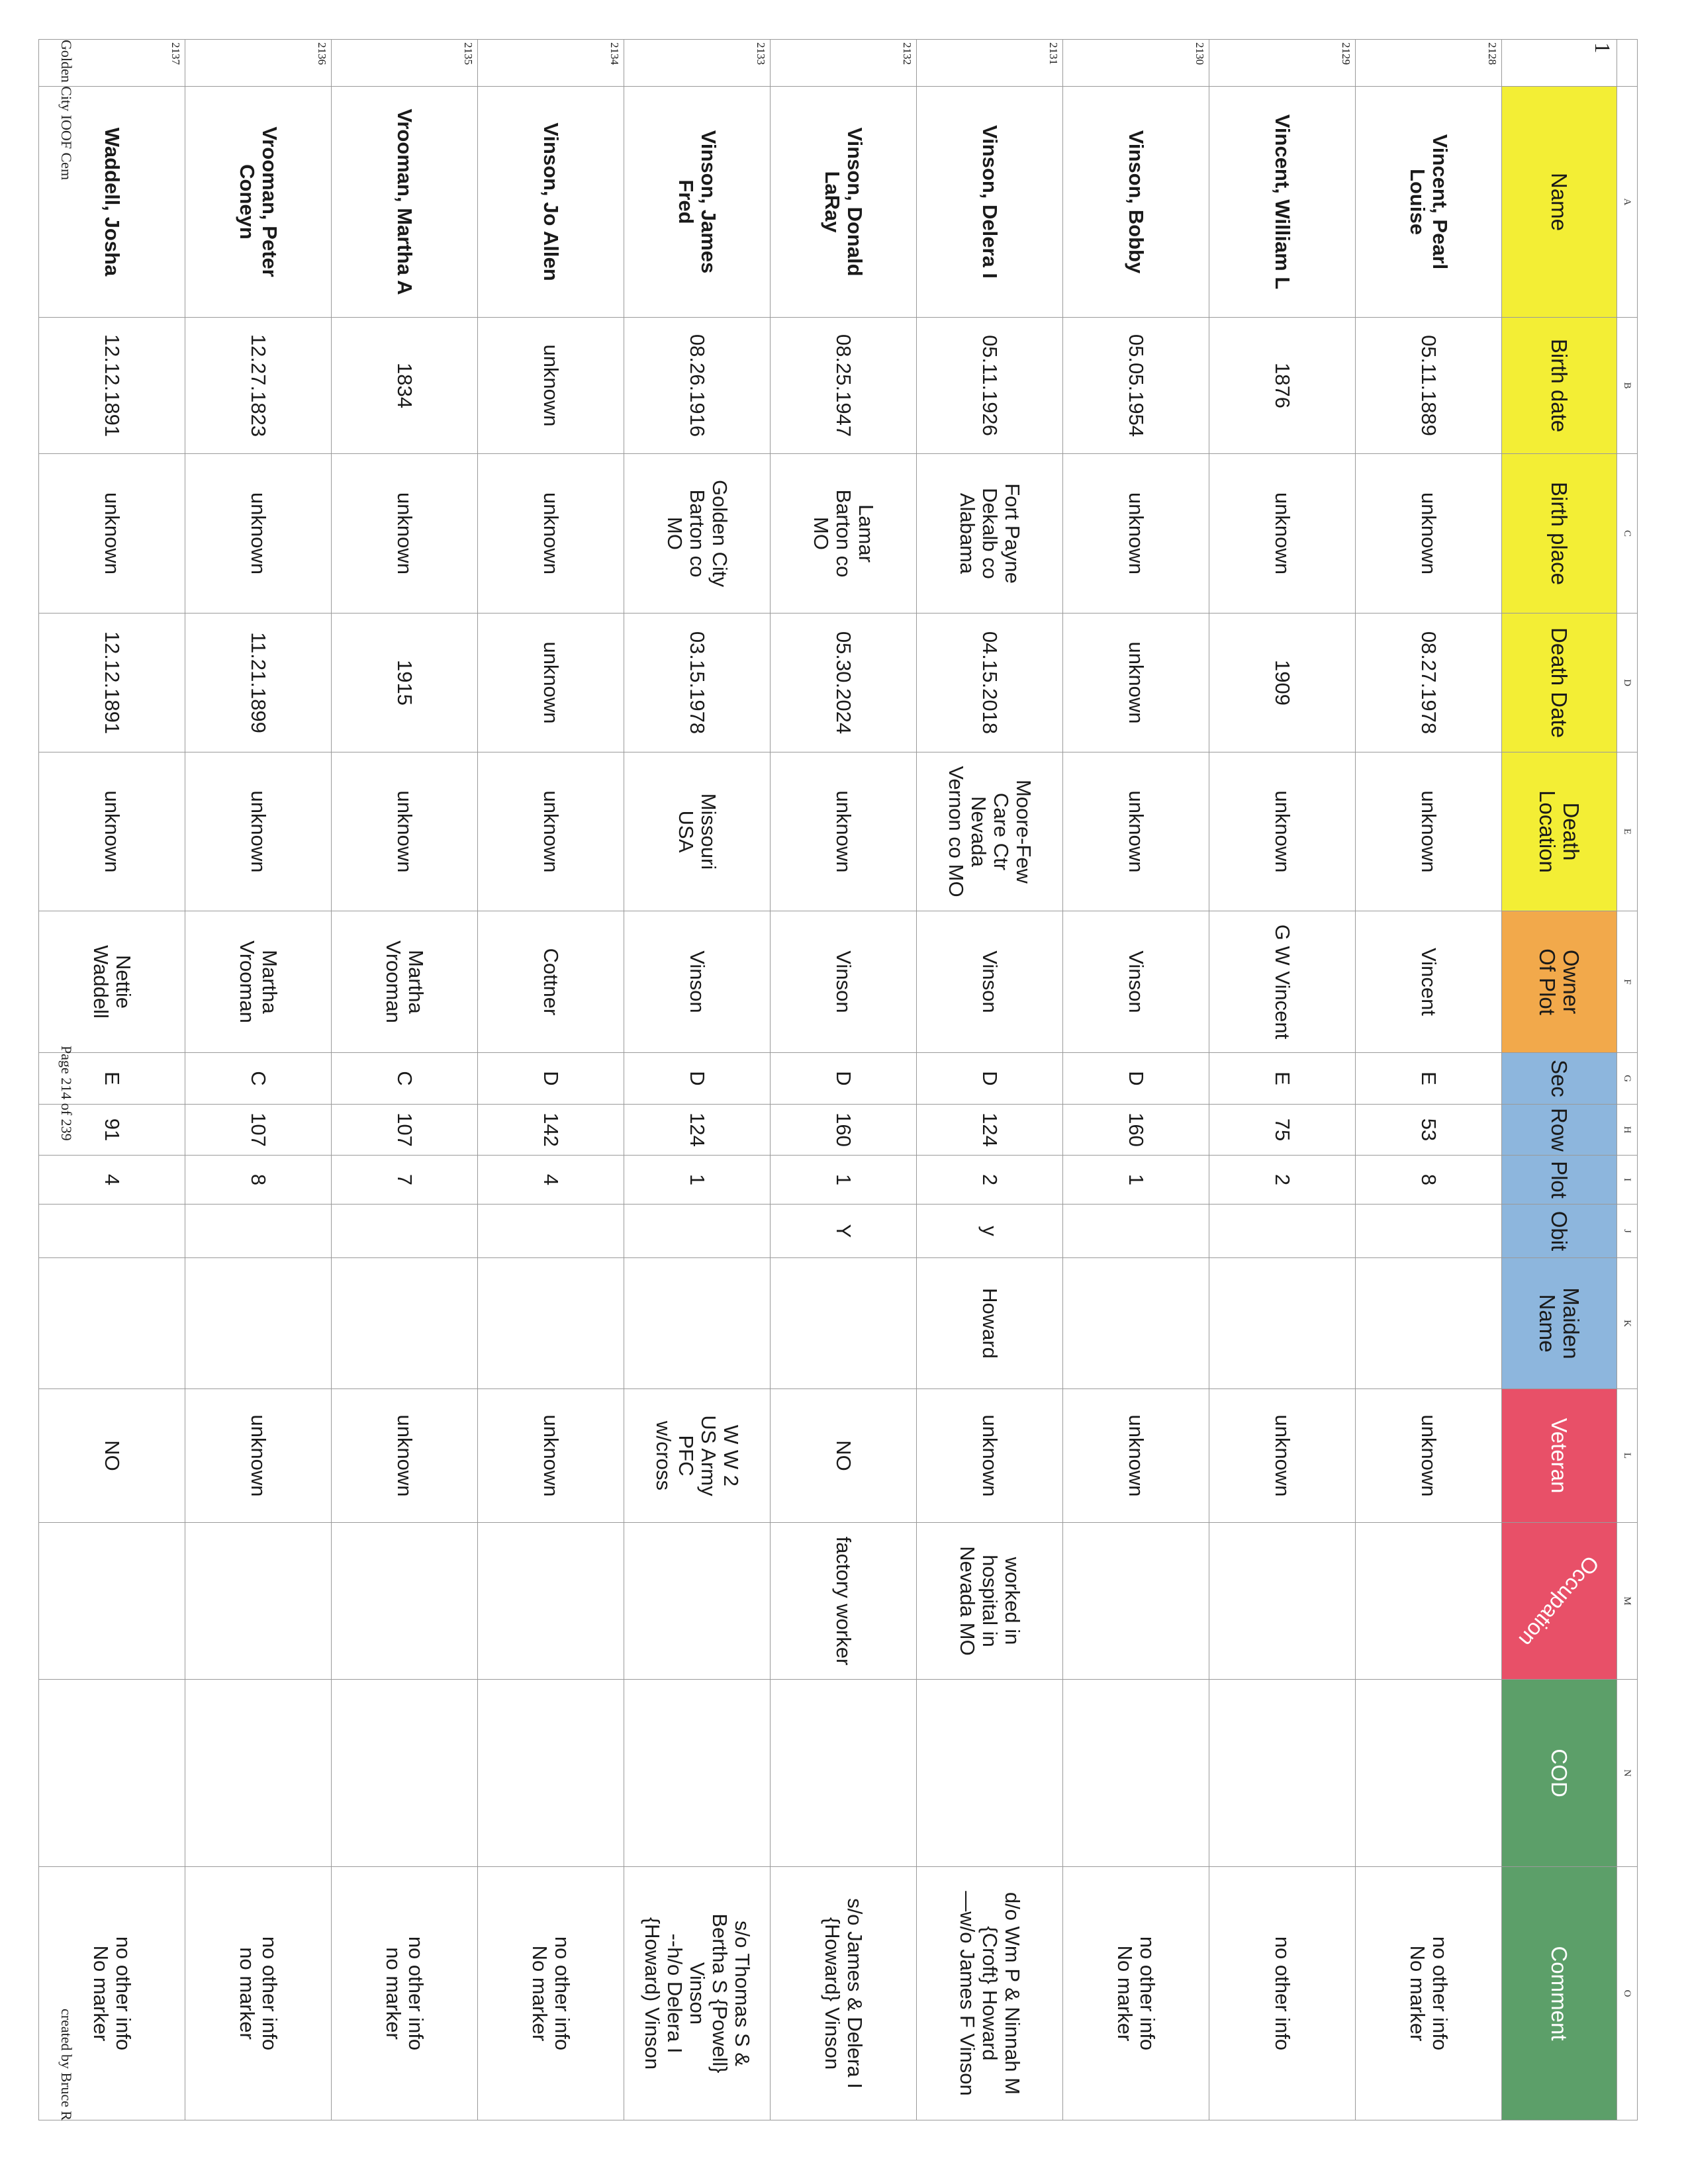 Image resolution: width=1688 pixels, height=2184 pixels. Describe the element at coordinates (989, 1601) in the screenshot. I see `cell-occupation: worked in hospital in Nevada MO` at that location.